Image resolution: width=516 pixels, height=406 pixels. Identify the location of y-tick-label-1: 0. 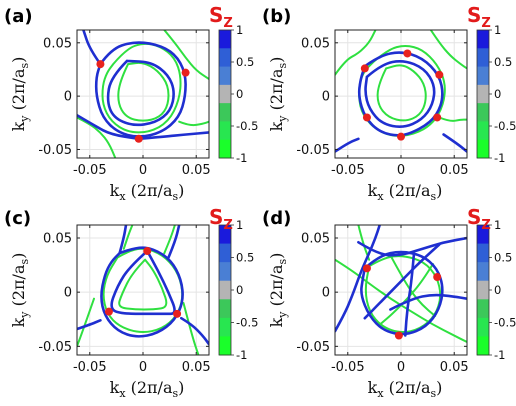
(68, 97).